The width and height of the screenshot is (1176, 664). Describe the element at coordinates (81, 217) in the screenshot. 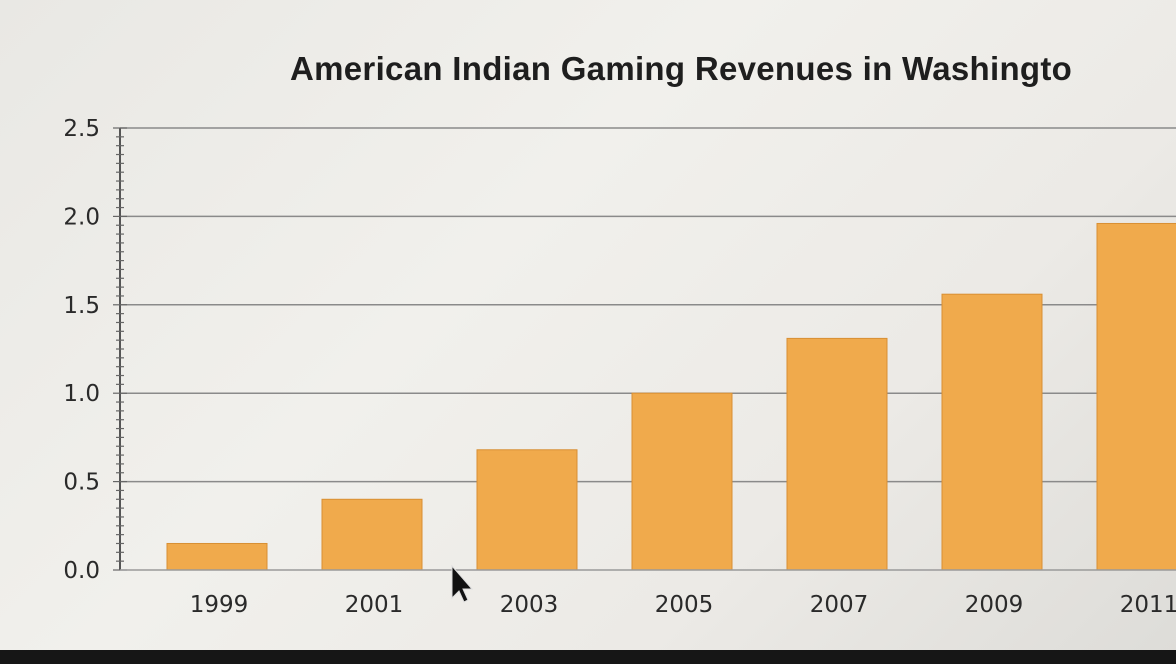

I see `y-tick-label: 2.0` at that location.